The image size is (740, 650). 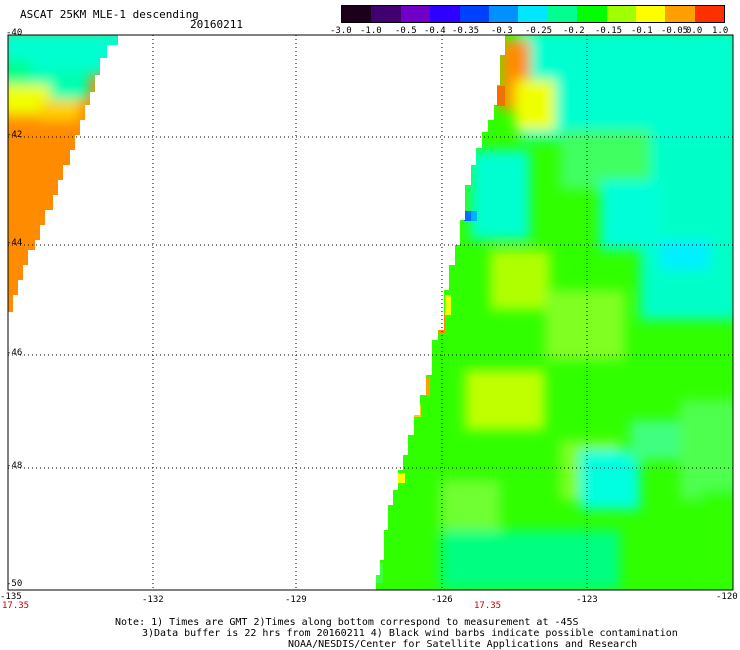 I want to click on lon-label: -123, so click(x=587, y=600).